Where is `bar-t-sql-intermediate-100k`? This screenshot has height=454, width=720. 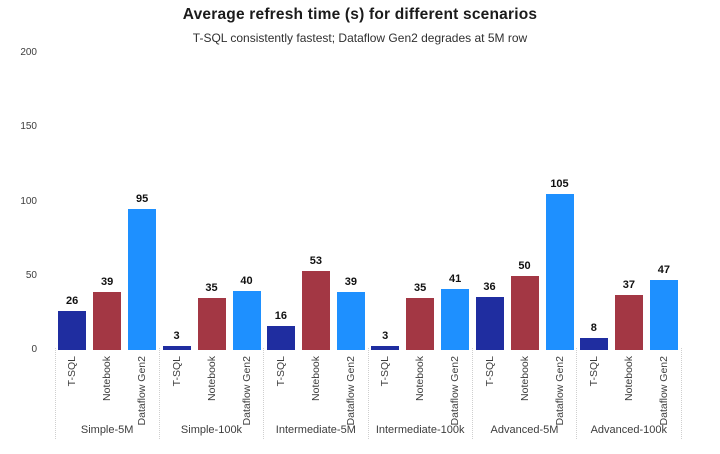
bar-t-sql-intermediate-100k is located at coordinates (385, 347).